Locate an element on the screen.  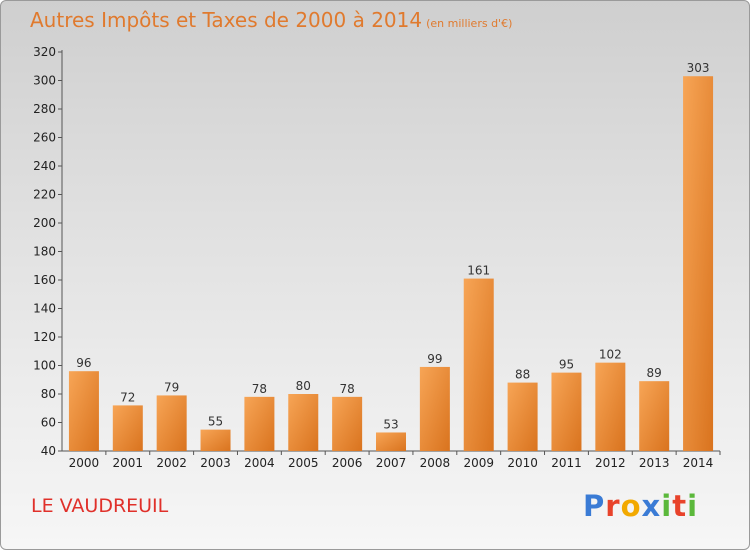
data-label: 303 is located at coordinates (698, 68).